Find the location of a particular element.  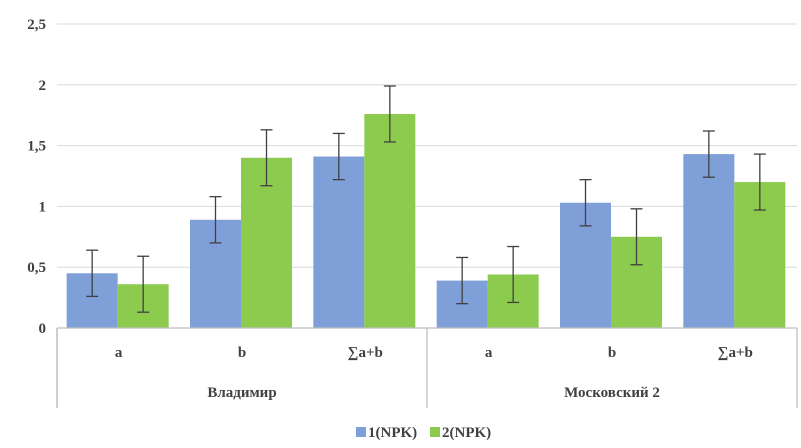

y-tick-label: 0 is located at coordinates (43, 329).